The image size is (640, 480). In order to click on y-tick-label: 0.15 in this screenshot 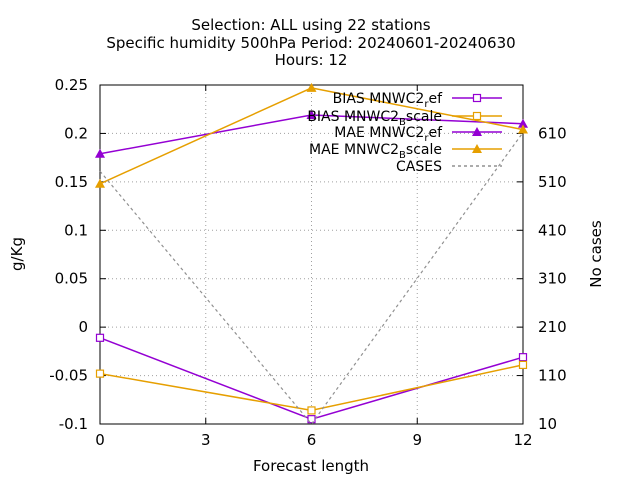, I will do `click(71, 182)`.